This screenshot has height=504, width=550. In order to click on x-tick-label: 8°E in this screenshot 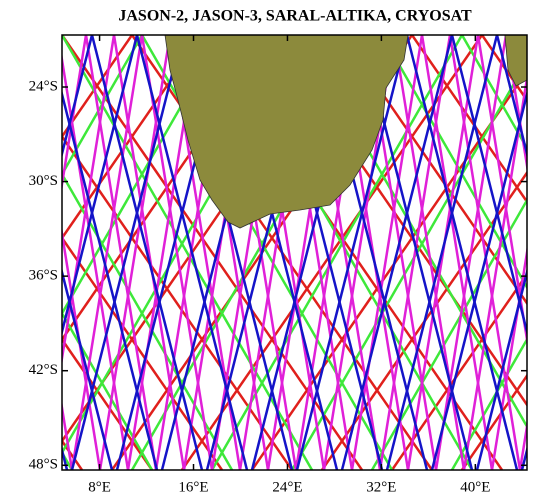, I will do `click(99, 487)`.